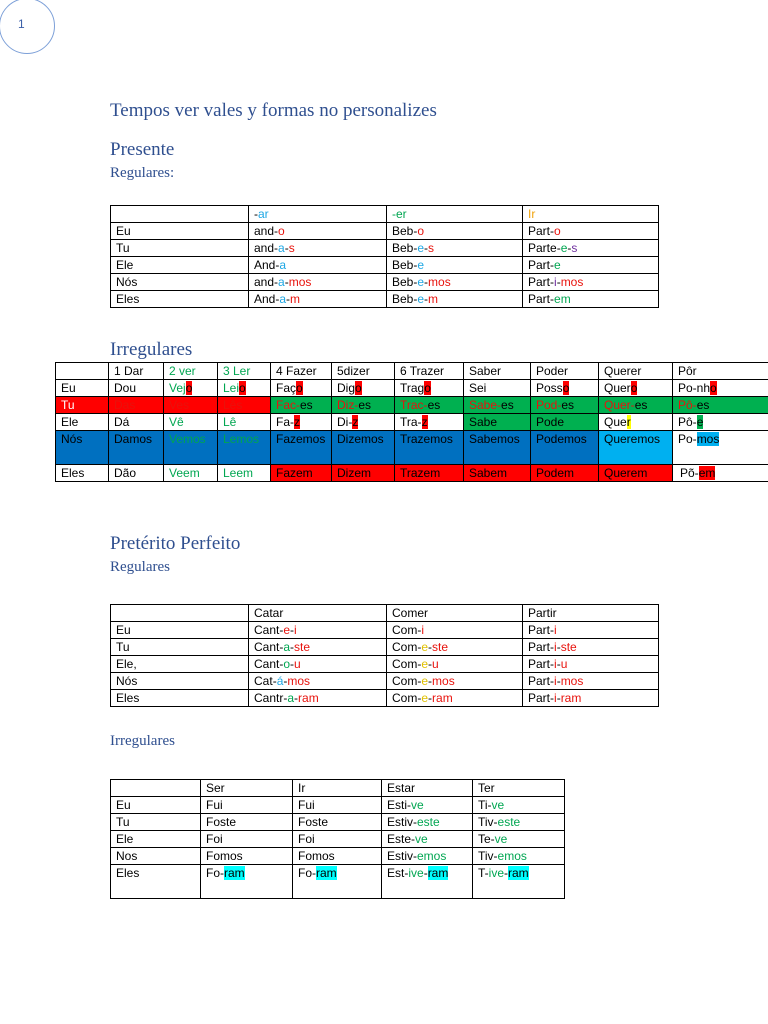  What do you see at coordinates (179, 299) in the screenshot?
I see `presente-person-cell: Eles` at bounding box center [179, 299].